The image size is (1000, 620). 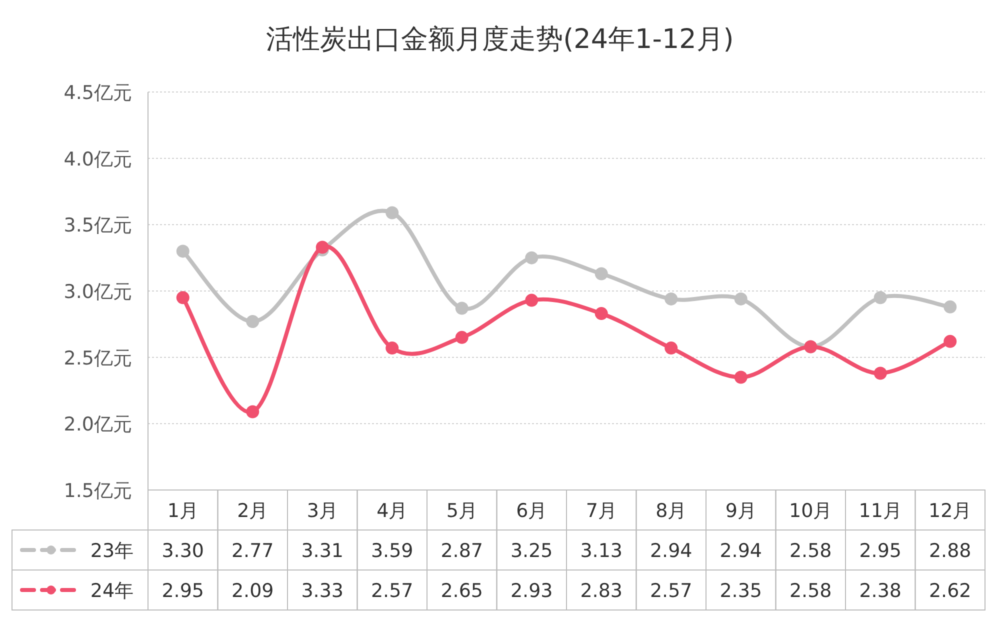 What do you see at coordinates (462, 551) in the screenshot?
I see `data-label: 2.87` at bounding box center [462, 551].